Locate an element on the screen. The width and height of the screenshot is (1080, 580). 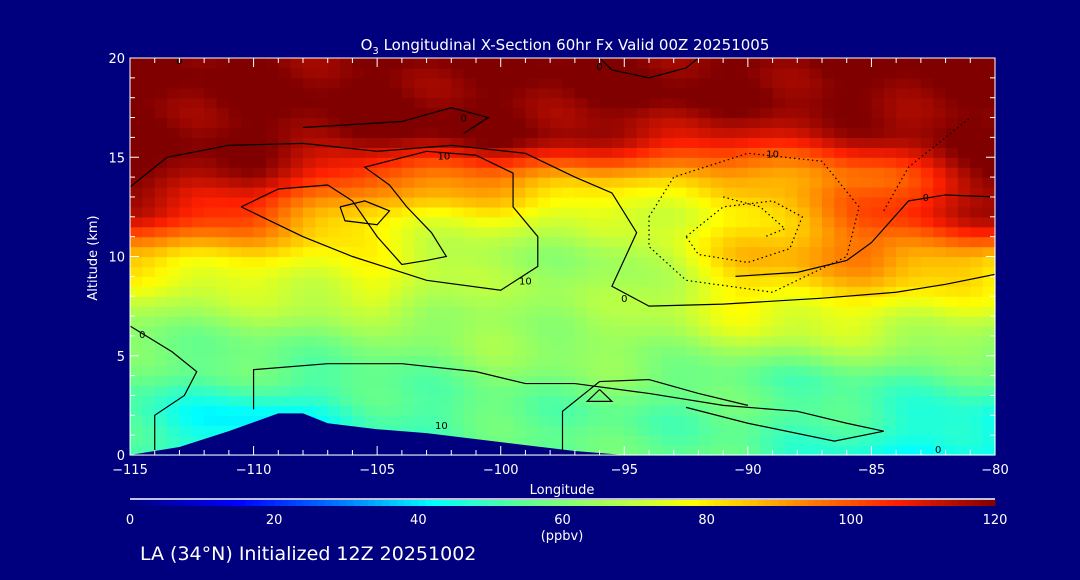
colorbar-tick-label: 120 is located at coordinates (995, 520).